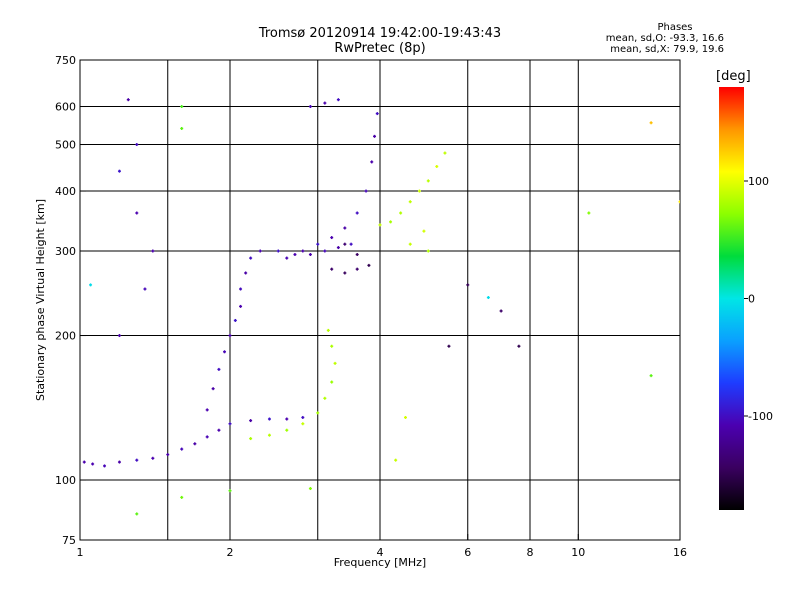  Describe the element at coordinates (65, 480) in the screenshot. I see `y-tick-label: 100` at that location.